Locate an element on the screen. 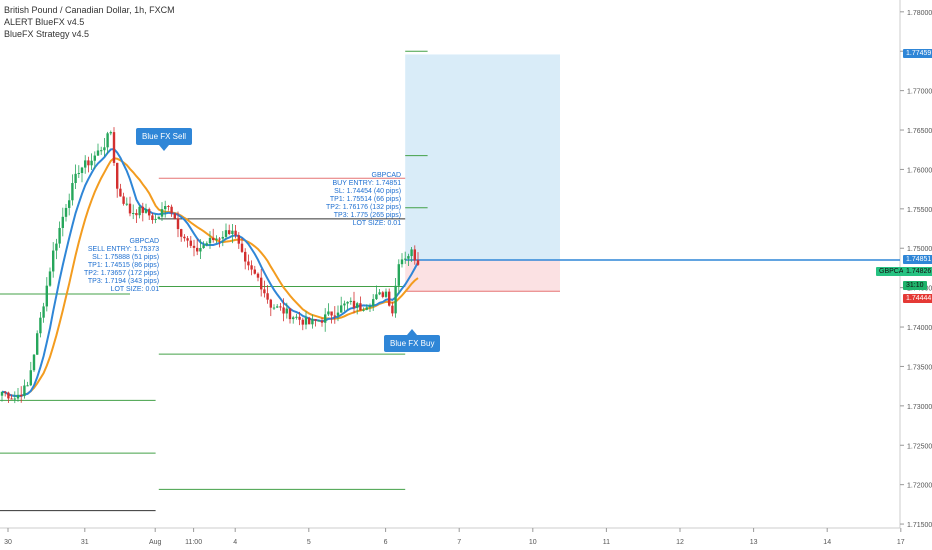 Image resolution: width=932 pixels, height=550 pixels. bar-countdown-tag: 31:10 is located at coordinates (915, 285).